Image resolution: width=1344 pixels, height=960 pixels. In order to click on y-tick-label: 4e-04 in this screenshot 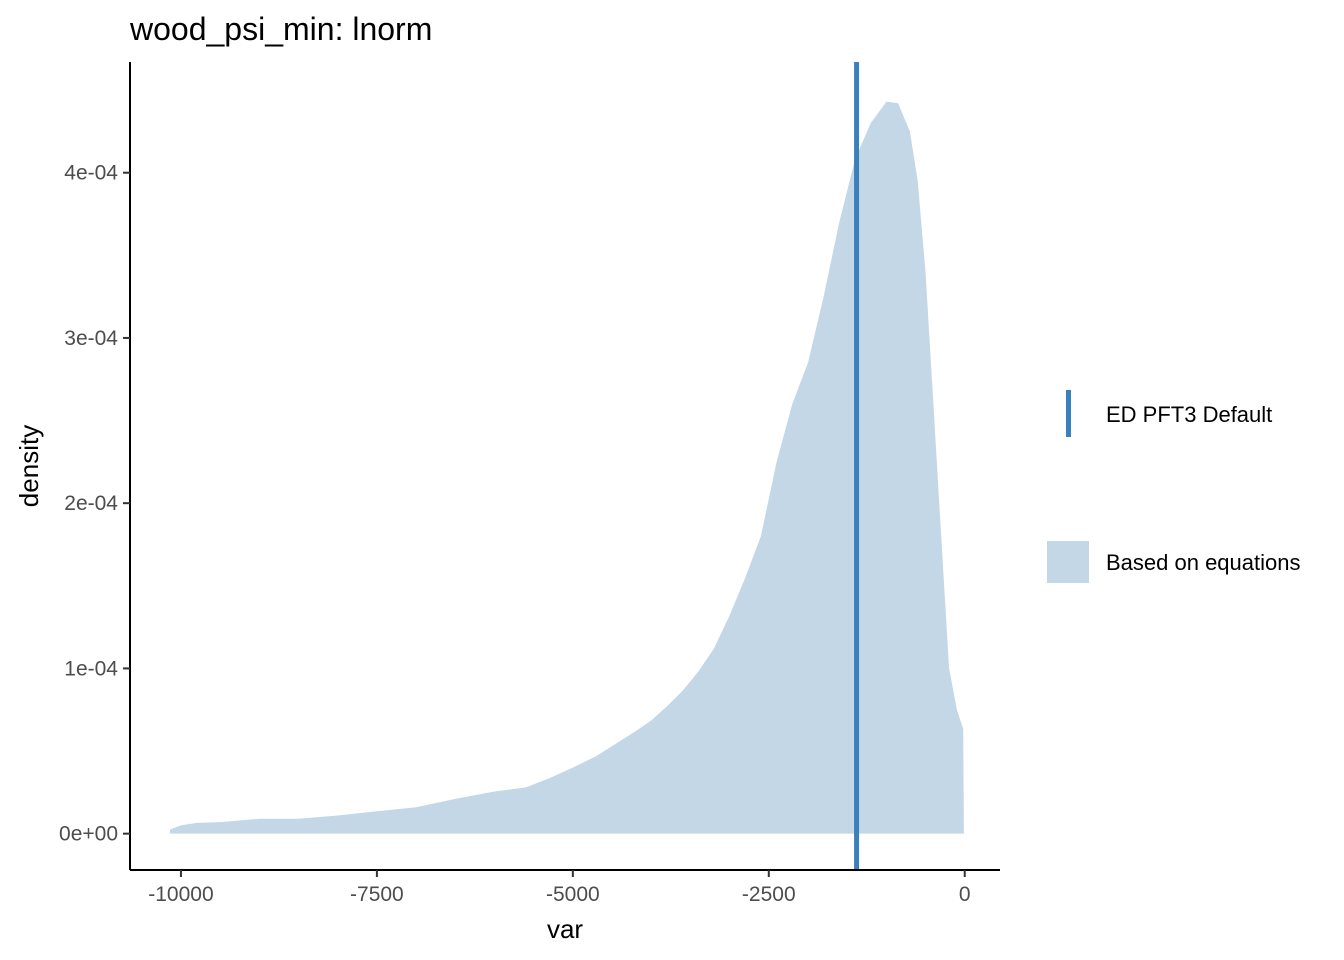, I will do `click(91, 173)`.